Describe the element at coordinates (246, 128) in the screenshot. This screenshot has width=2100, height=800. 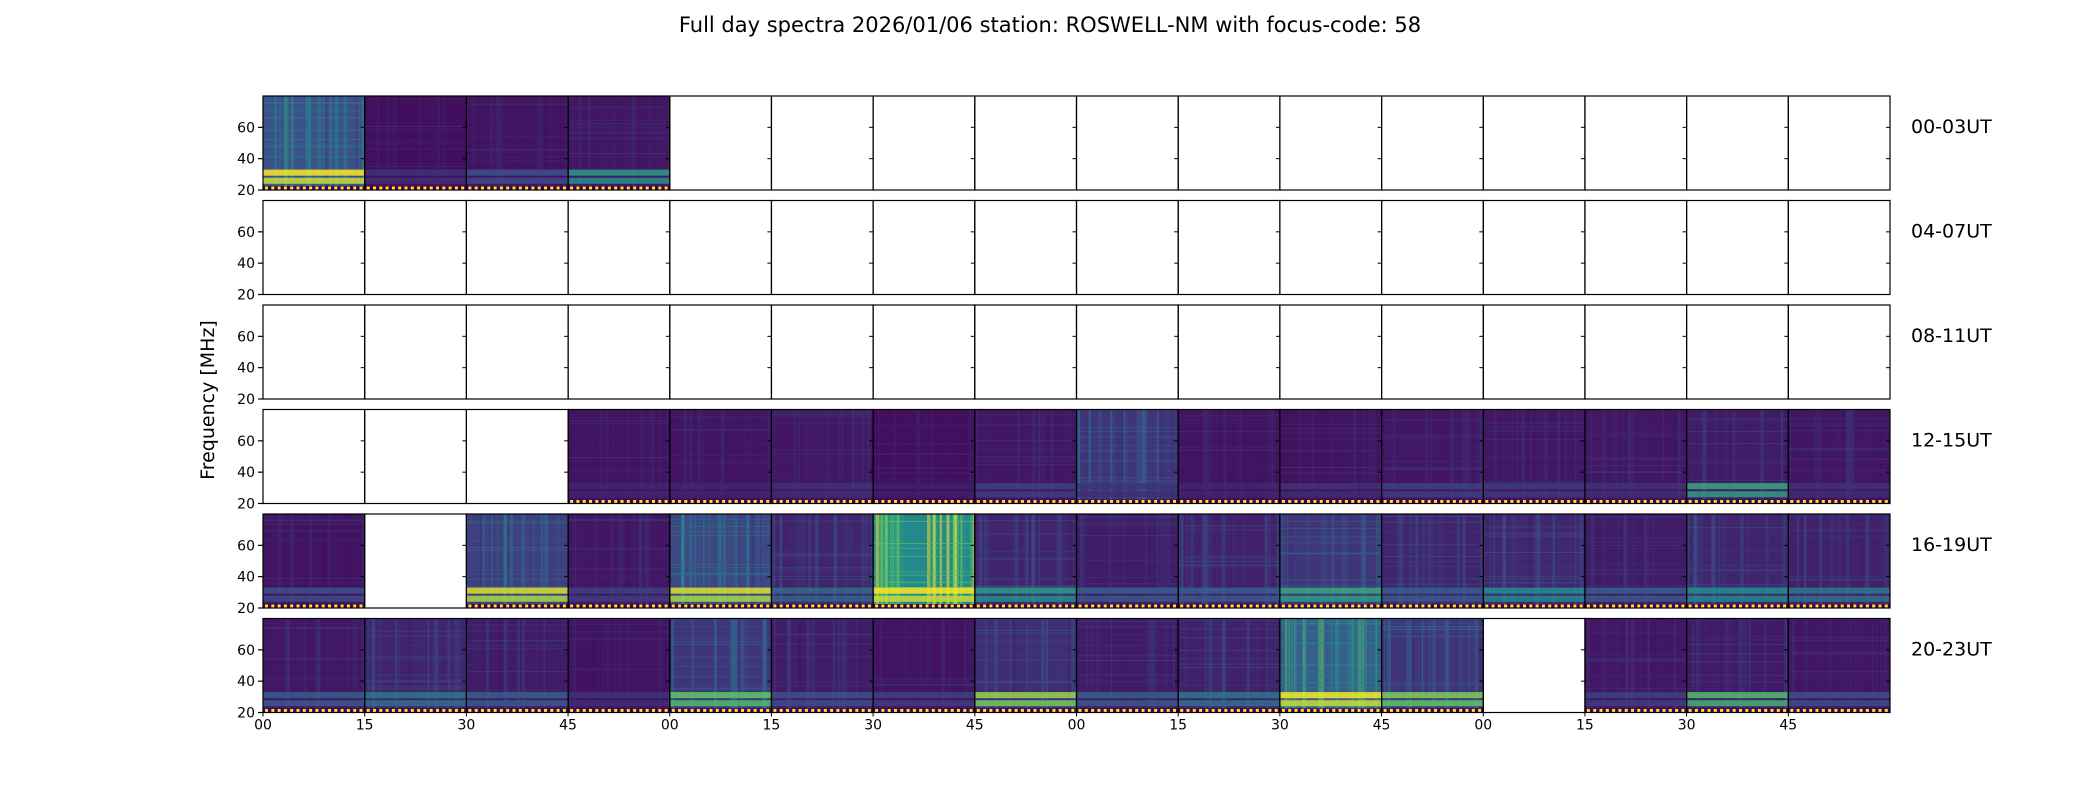
I see `y-tick-label: 60` at that location.